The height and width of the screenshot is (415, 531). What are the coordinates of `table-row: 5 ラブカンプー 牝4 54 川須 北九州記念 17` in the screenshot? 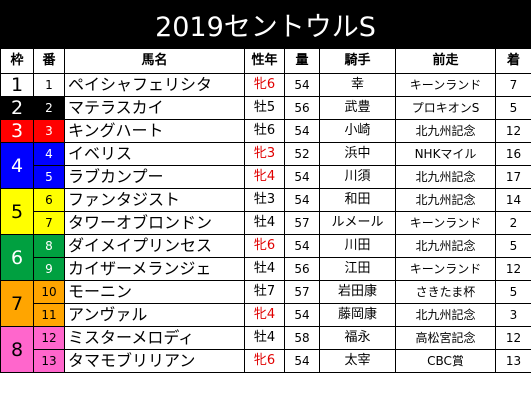 It's located at (266, 177).